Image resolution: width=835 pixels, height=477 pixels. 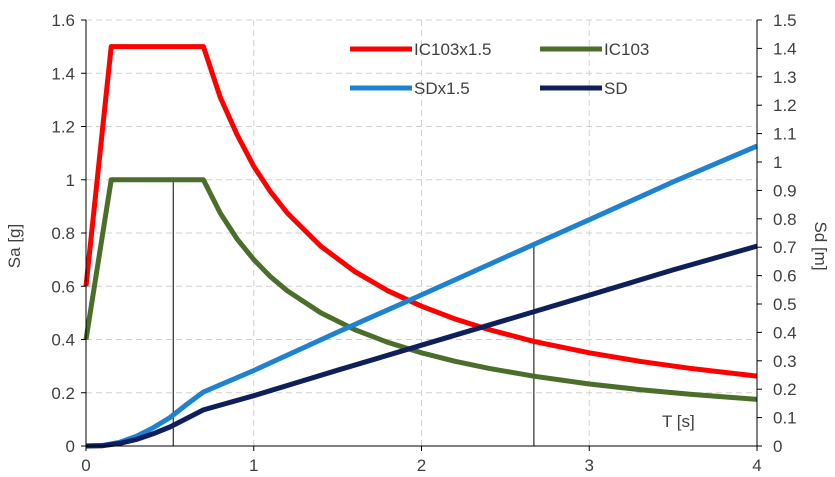 I want to click on y2-axis-title: Sd [m], so click(x=820, y=245).